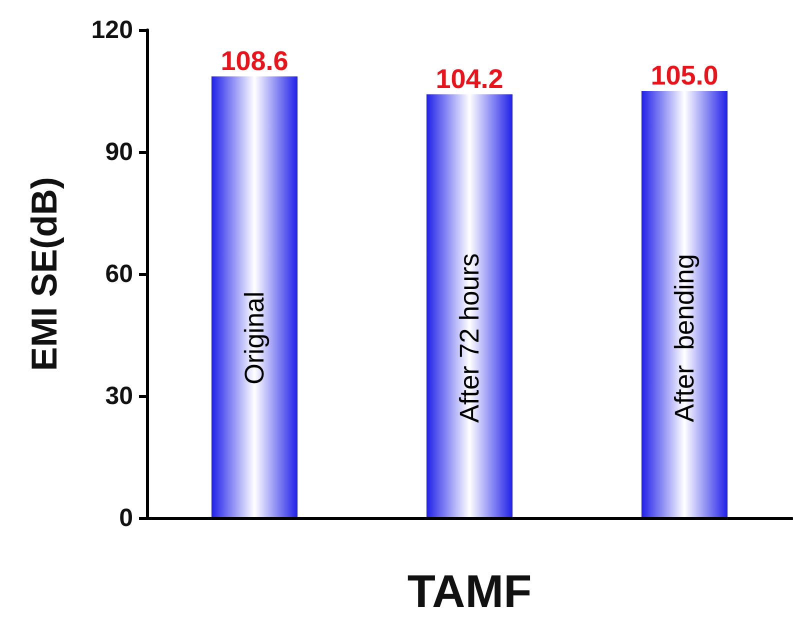 This screenshot has width=793, height=619. I want to click on y-axis-title: EMI SE(dB), so click(44, 274).